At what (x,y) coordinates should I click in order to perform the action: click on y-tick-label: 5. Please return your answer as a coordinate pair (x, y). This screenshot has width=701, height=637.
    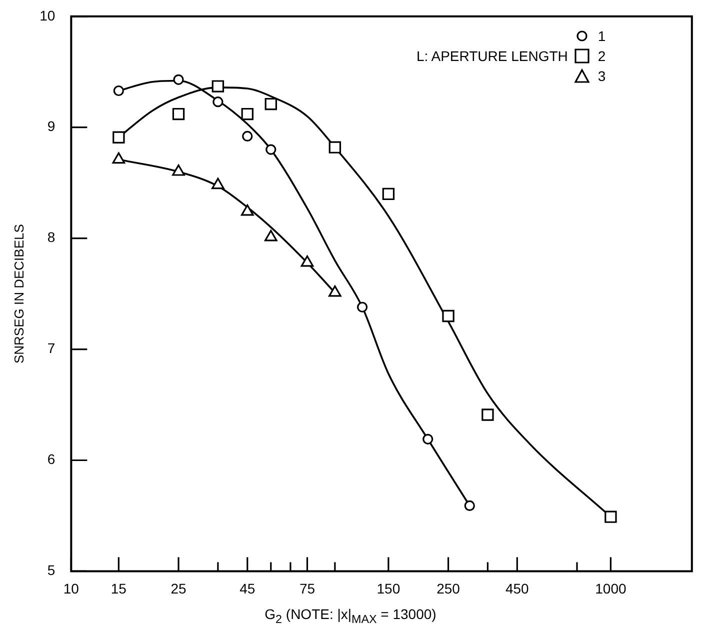
    Looking at the image, I should click on (51, 570).